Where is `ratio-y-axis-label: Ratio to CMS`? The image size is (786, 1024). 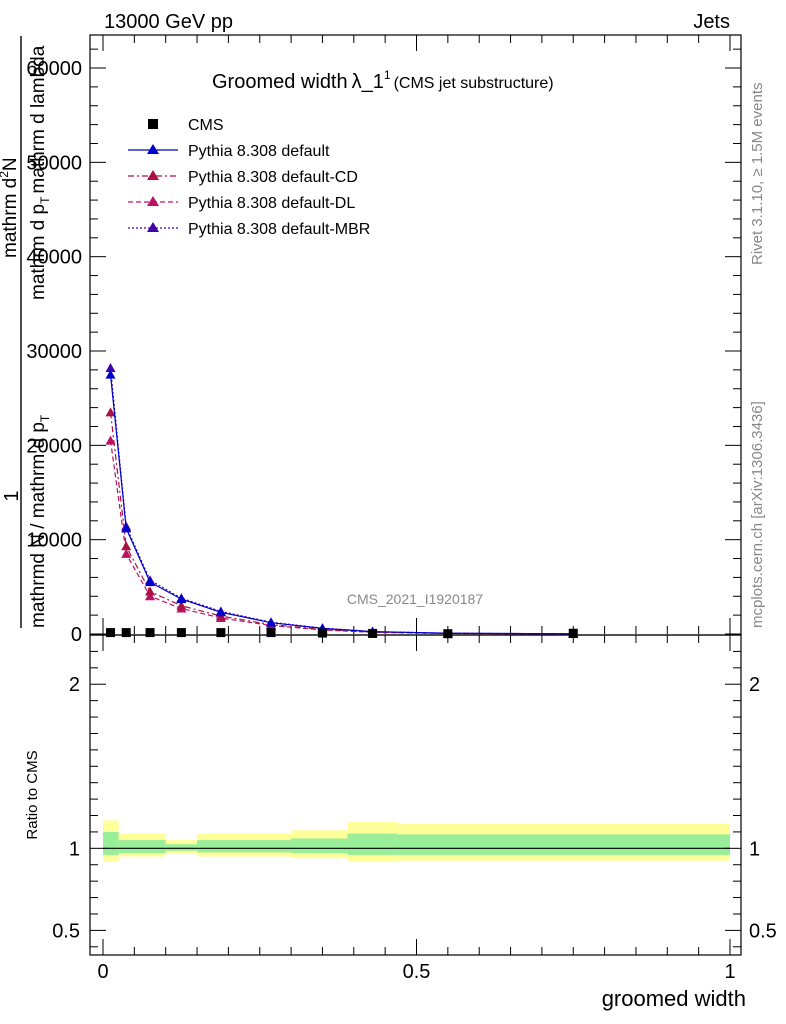
ratio-y-axis-label: Ratio to CMS is located at coordinates (32, 794).